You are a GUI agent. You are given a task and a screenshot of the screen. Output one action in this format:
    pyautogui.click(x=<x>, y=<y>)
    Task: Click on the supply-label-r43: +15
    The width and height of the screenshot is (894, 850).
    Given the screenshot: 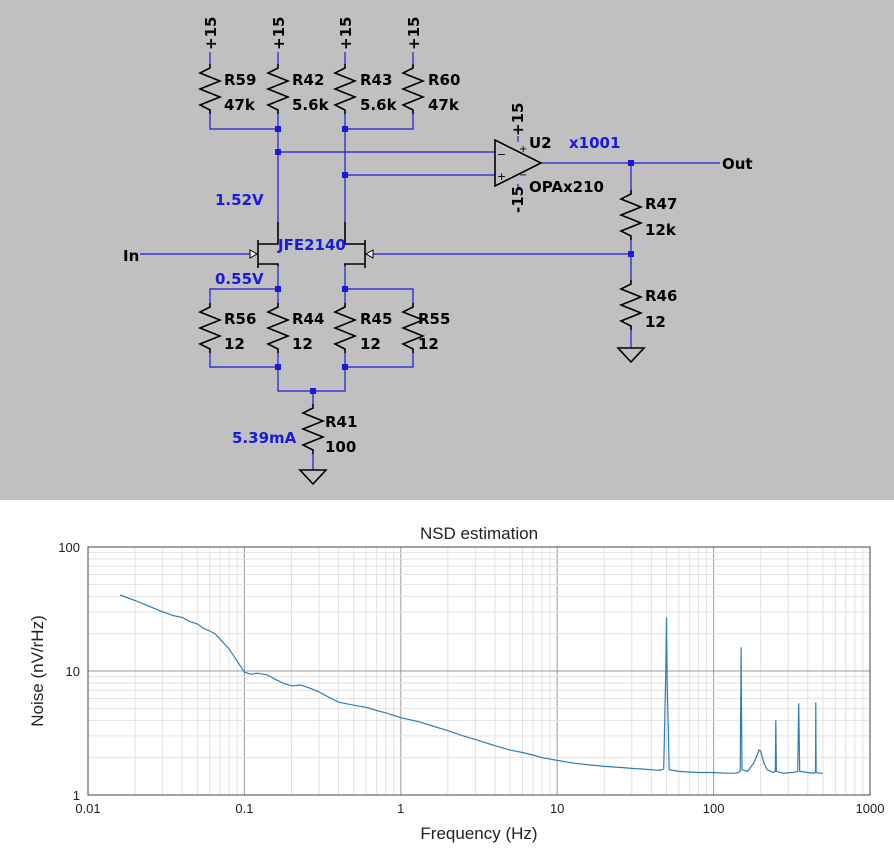 What is the action you would take?
    pyautogui.click(x=346, y=33)
    